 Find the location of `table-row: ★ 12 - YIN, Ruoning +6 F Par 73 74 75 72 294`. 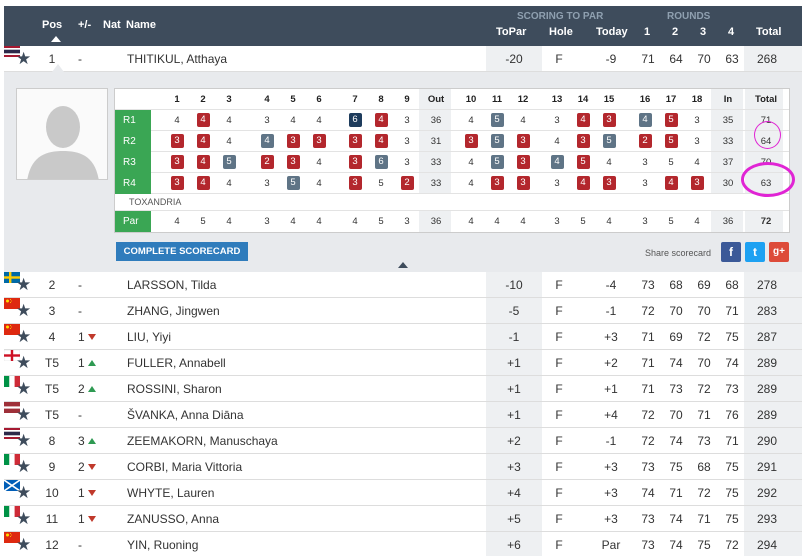

table-row: ★ 12 - YIN, Ruoning +6 F Par 73 74 75 72 294 is located at coordinates (403, 544).